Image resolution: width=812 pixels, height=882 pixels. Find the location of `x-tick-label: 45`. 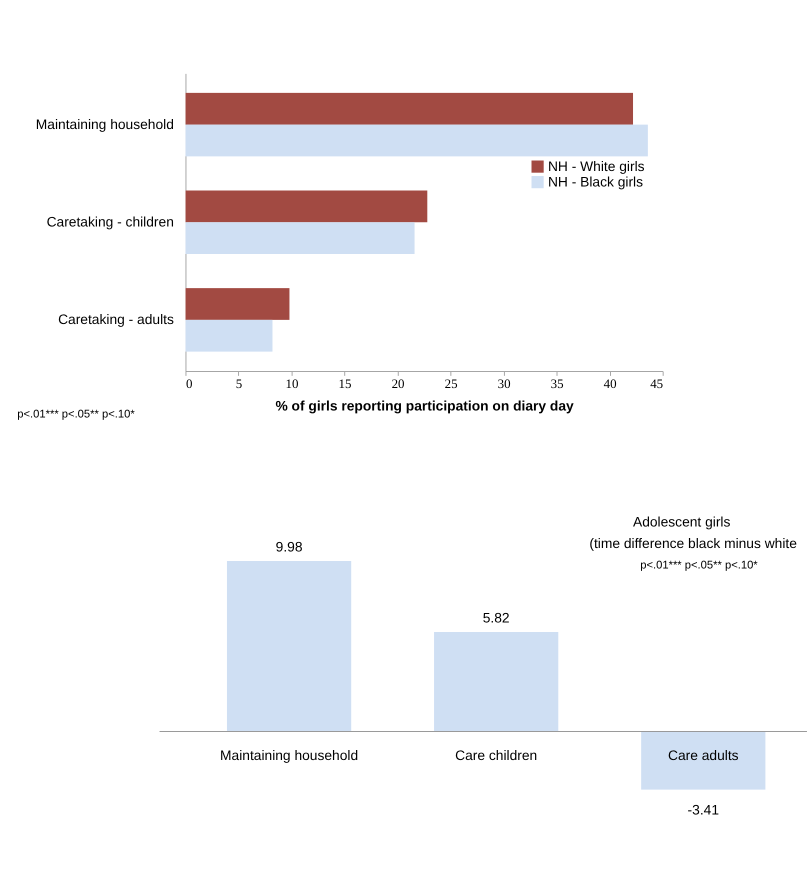

x-tick-label: 45 is located at coordinates (657, 383).